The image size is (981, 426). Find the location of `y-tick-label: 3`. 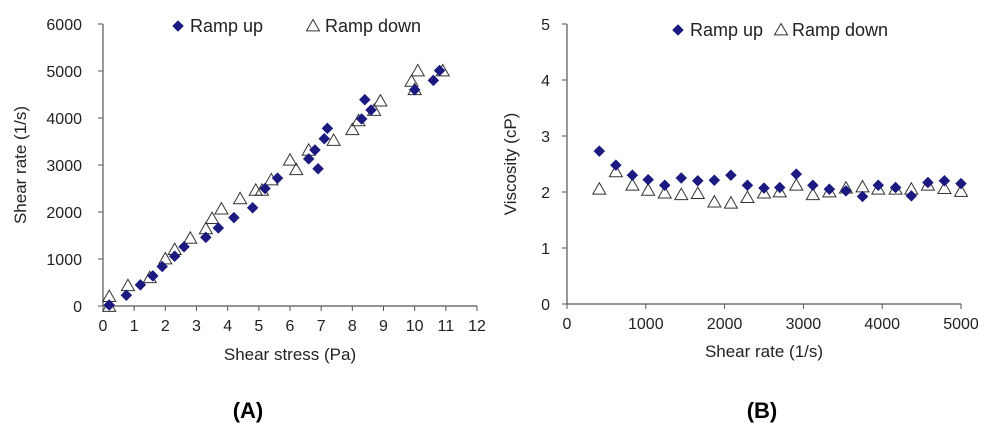

y-tick-label: 3 is located at coordinates (545, 137).